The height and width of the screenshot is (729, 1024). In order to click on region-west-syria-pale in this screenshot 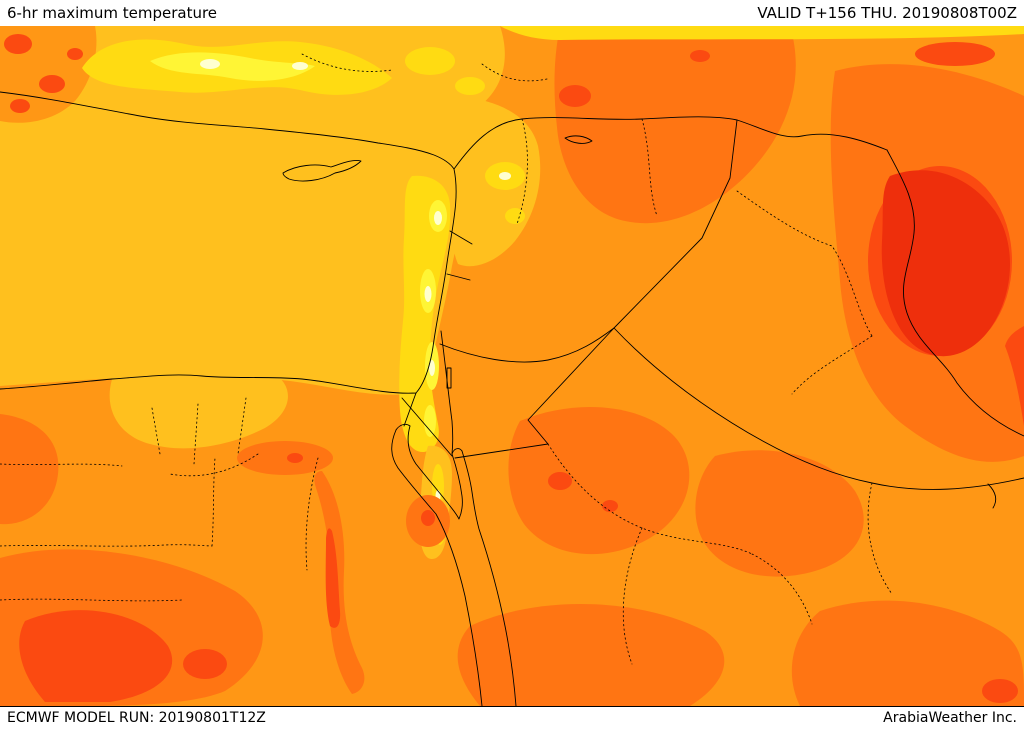, I will do `click(505, 176)`.